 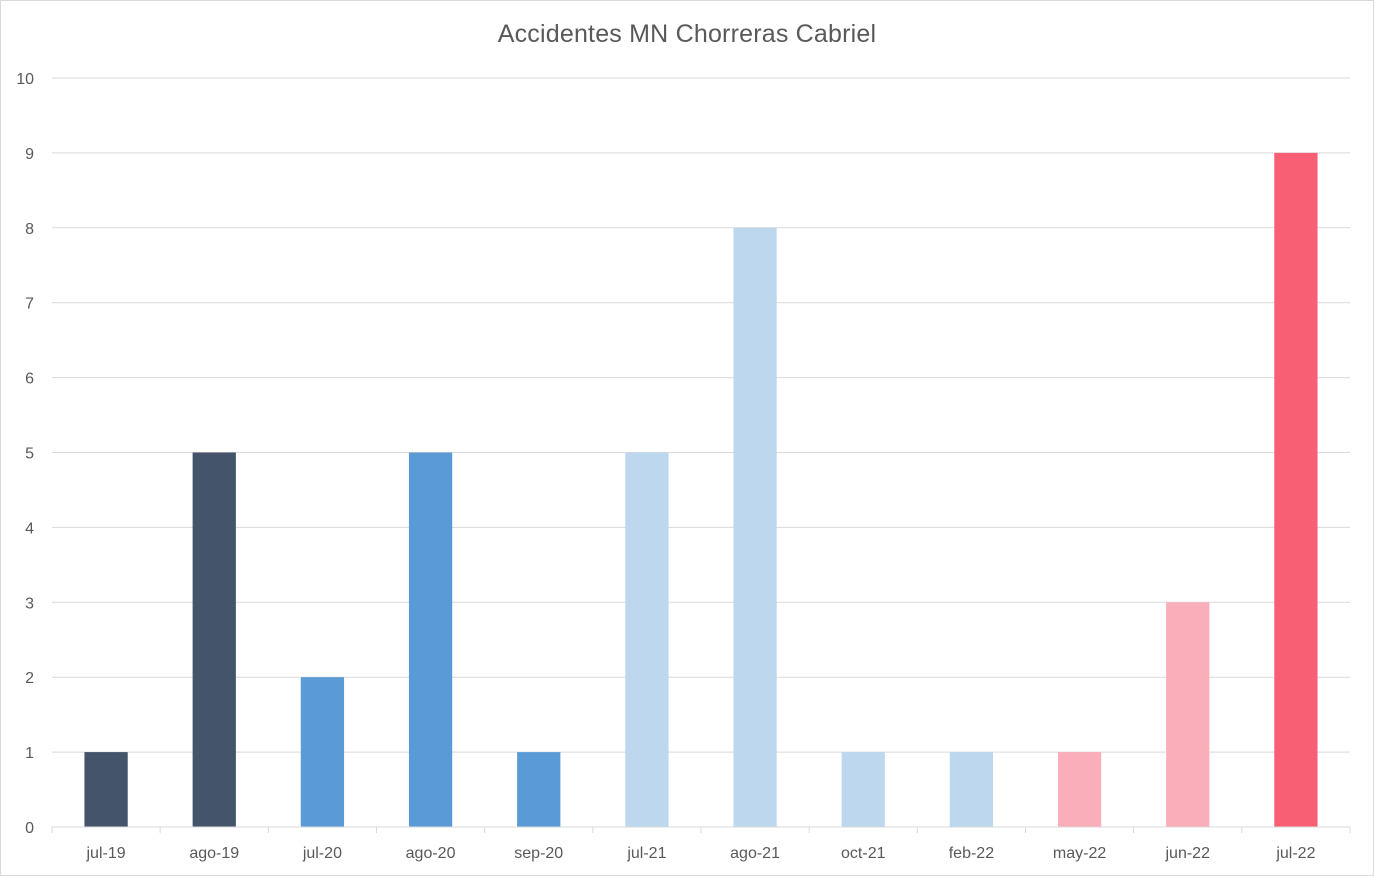 What do you see at coordinates (29, 154) in the screenshot?
I see `y-tick-label: 9` at bounding box center [29, 154].